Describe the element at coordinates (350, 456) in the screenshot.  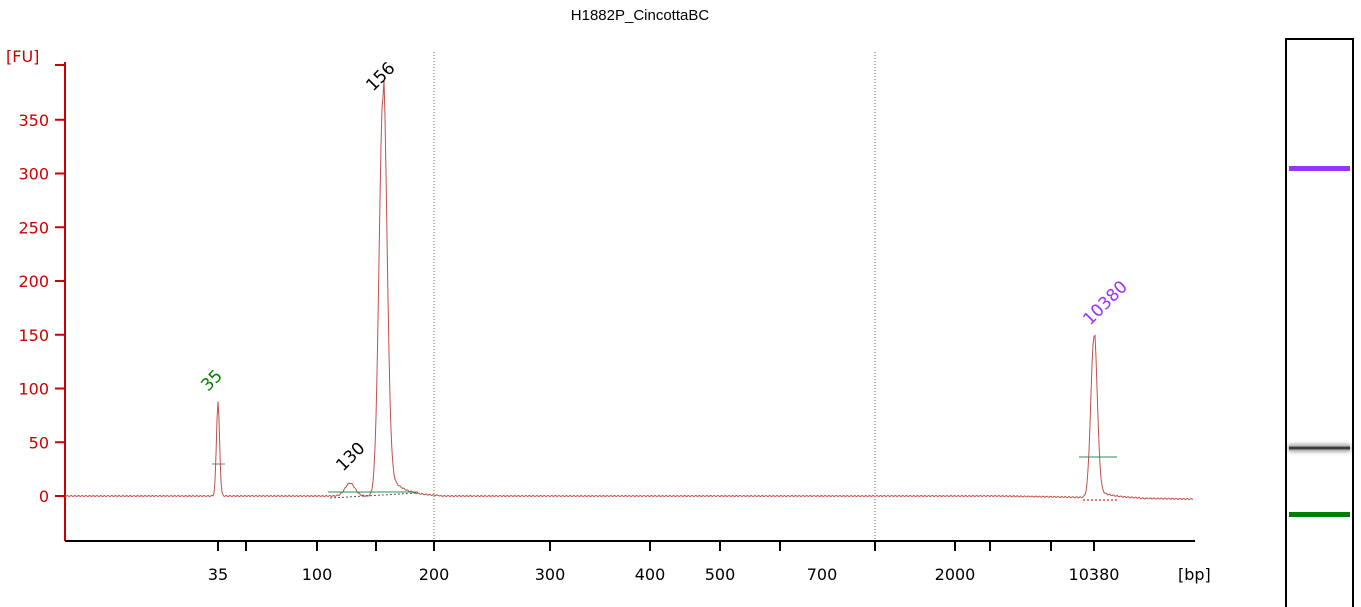
I see `peak-label: 130` at that location.